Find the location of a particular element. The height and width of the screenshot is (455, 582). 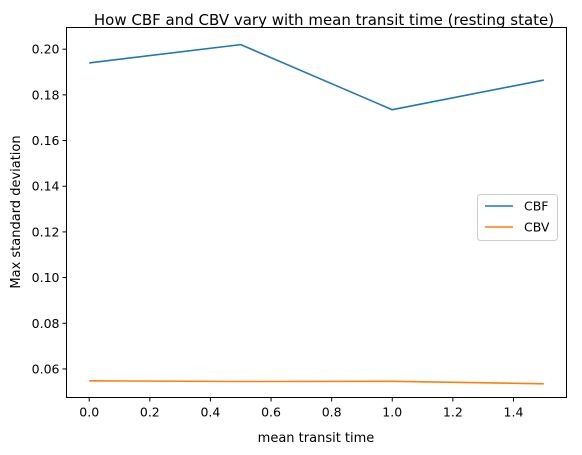

y-tick-label: 0.10 is located at coordinates (46, 277).